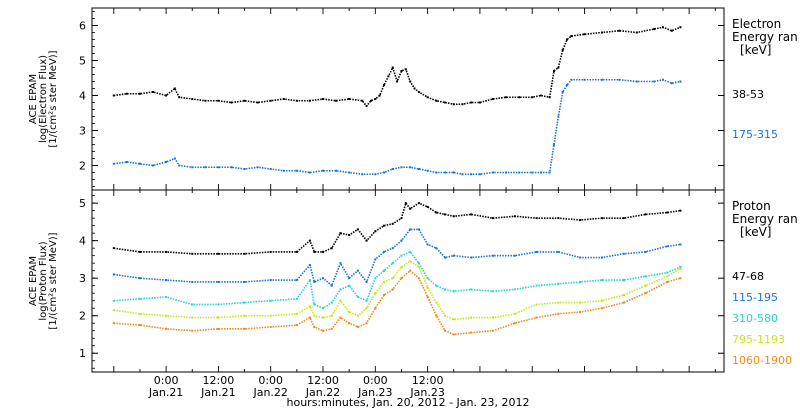 This screenshot has width=800, height=410. I want to click on y-tick-label: 5, so click(82, 61).